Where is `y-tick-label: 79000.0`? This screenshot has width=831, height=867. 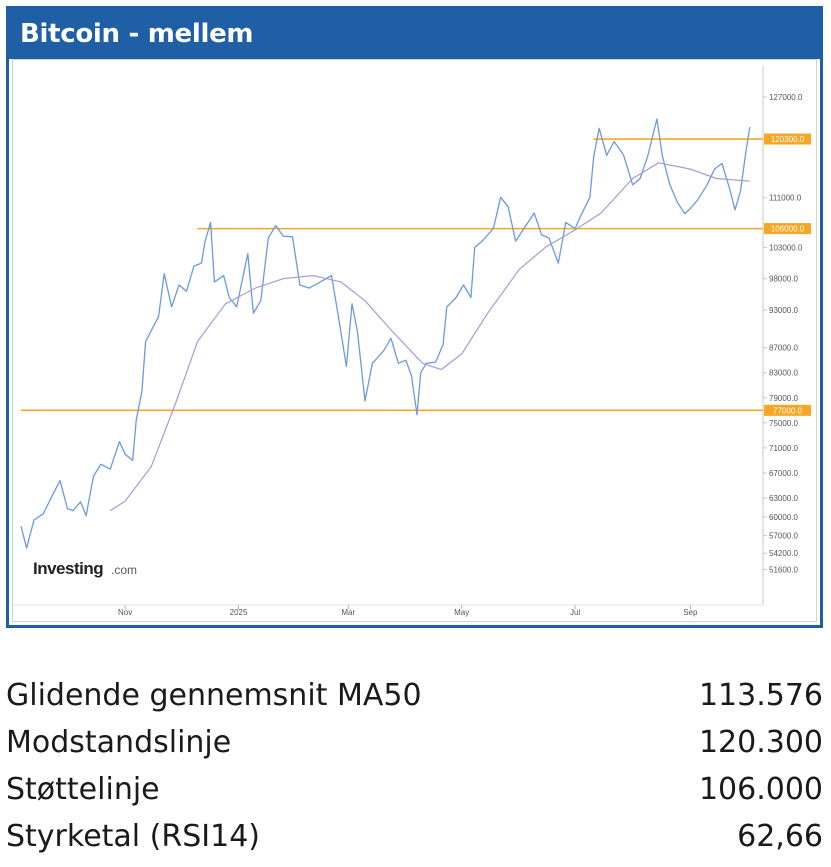
y-tick-label: 79000.0 is located at coordinates (783, 398).